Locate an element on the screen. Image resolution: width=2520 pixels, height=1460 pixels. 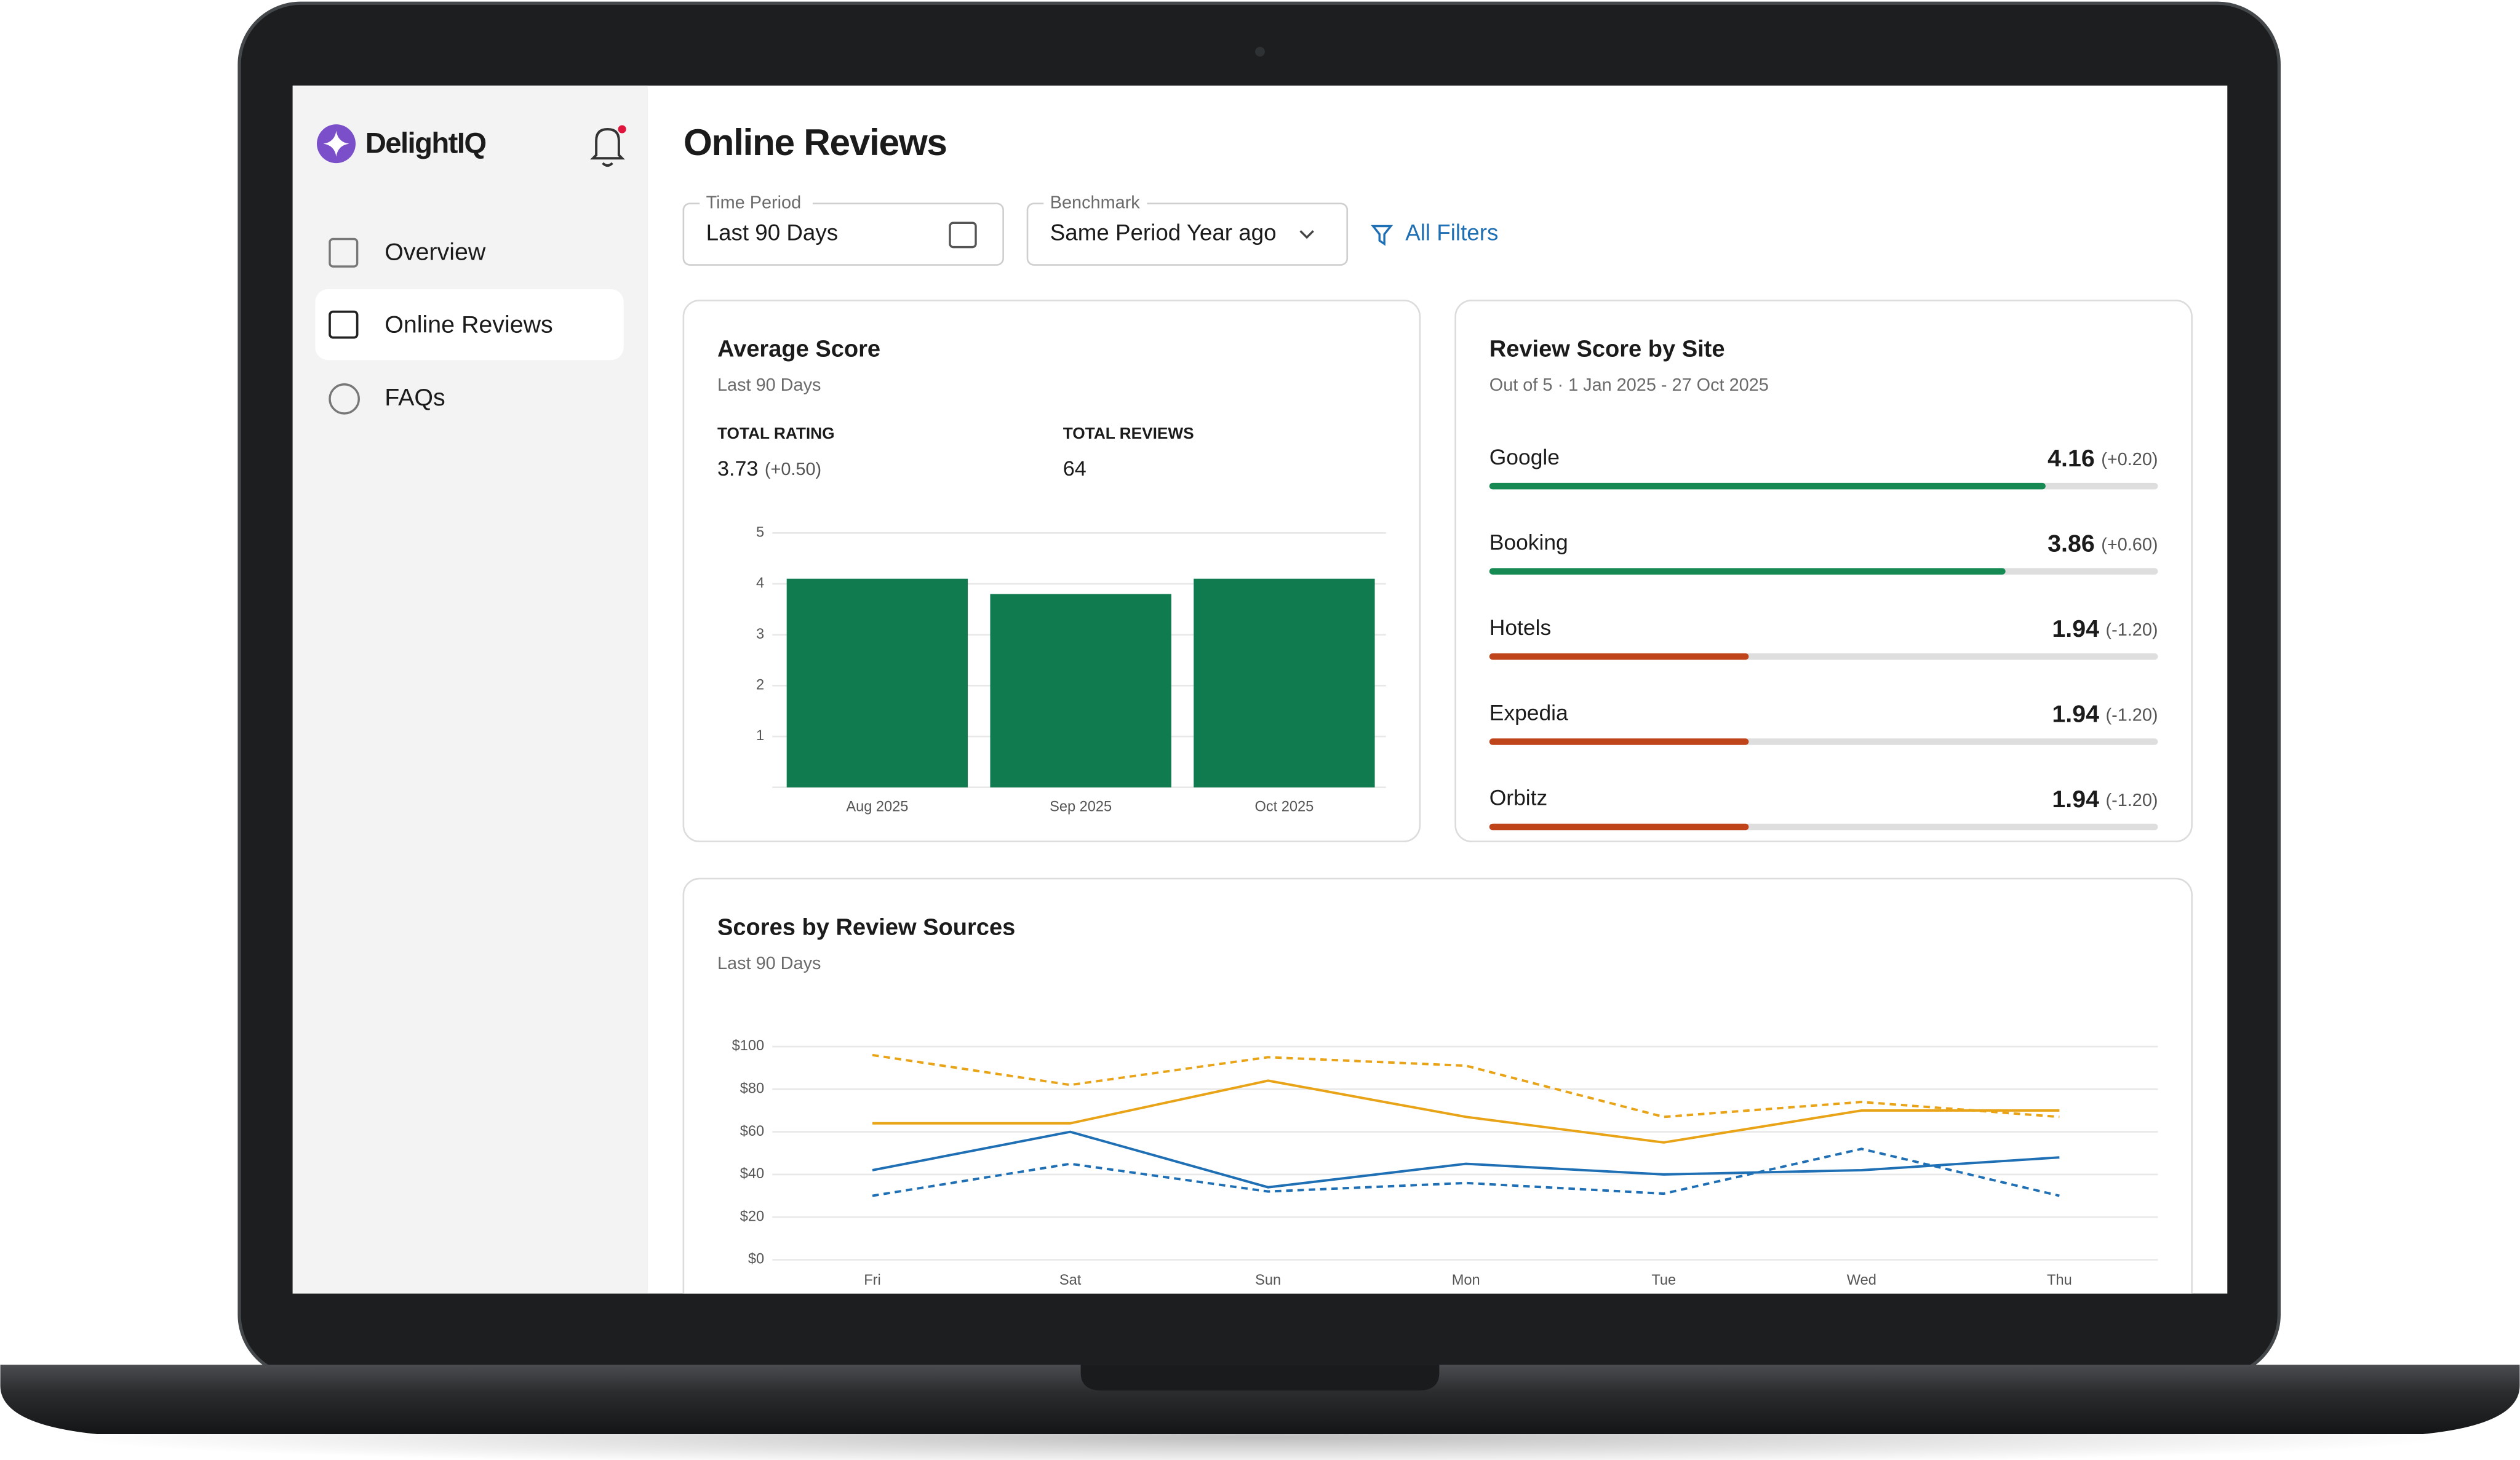
y-tick-label: 2 is located at coordinates (760, 685).